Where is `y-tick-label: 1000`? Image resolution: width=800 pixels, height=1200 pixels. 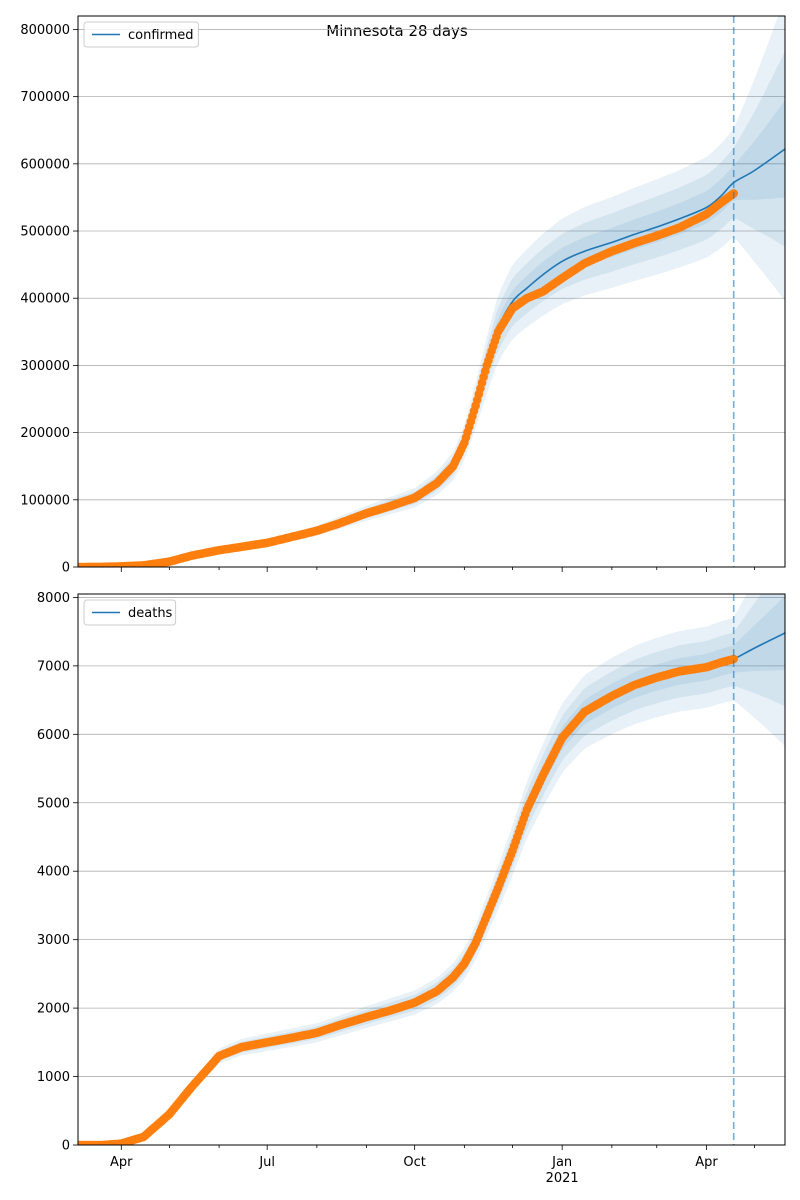 y-tick-label: 1000 is located at coordinates (53, 1077).